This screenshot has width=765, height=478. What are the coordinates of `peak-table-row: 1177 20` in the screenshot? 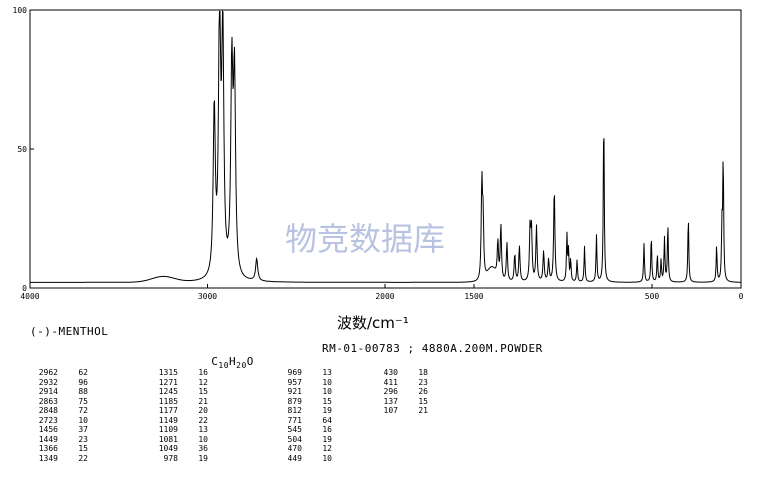 It's located at (178, 411).